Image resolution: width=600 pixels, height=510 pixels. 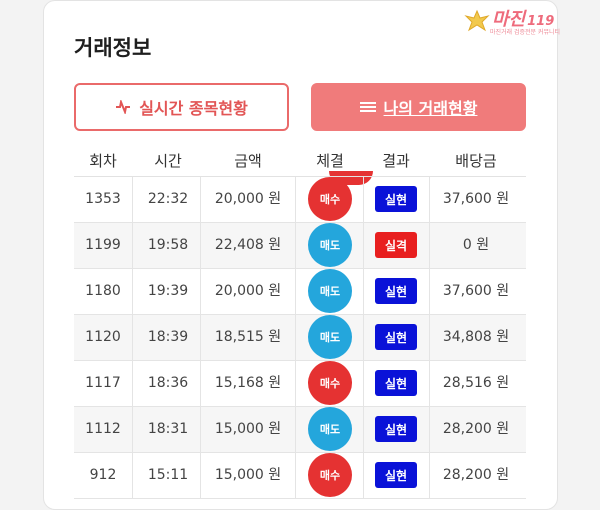 What do you see at coordinates (193, 108) in the screenshot?
I see `live-status-label: 실시간 종목현황` at bounding box center [193, 108].